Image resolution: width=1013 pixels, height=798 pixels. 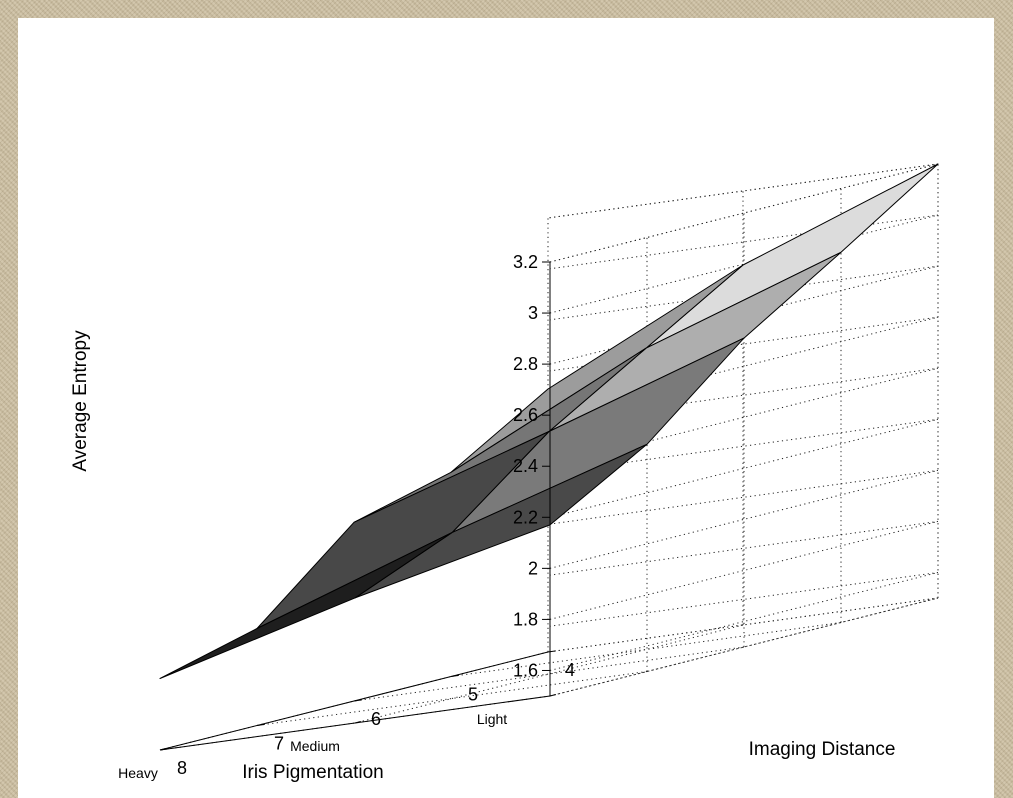 What do you see at coordinates (525, 262) in the screenshot?
I see `z-tick-label: 3.2` at bounding box center [525, 262].